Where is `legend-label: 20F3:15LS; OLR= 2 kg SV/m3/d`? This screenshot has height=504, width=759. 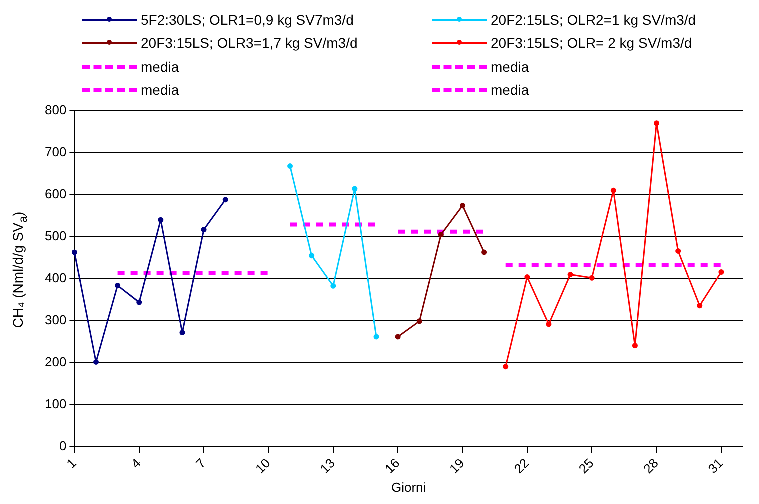
legend-label: 20F3:15LS; OLR= 2 kg SV/m3/d is located at coordinates (591, 43).